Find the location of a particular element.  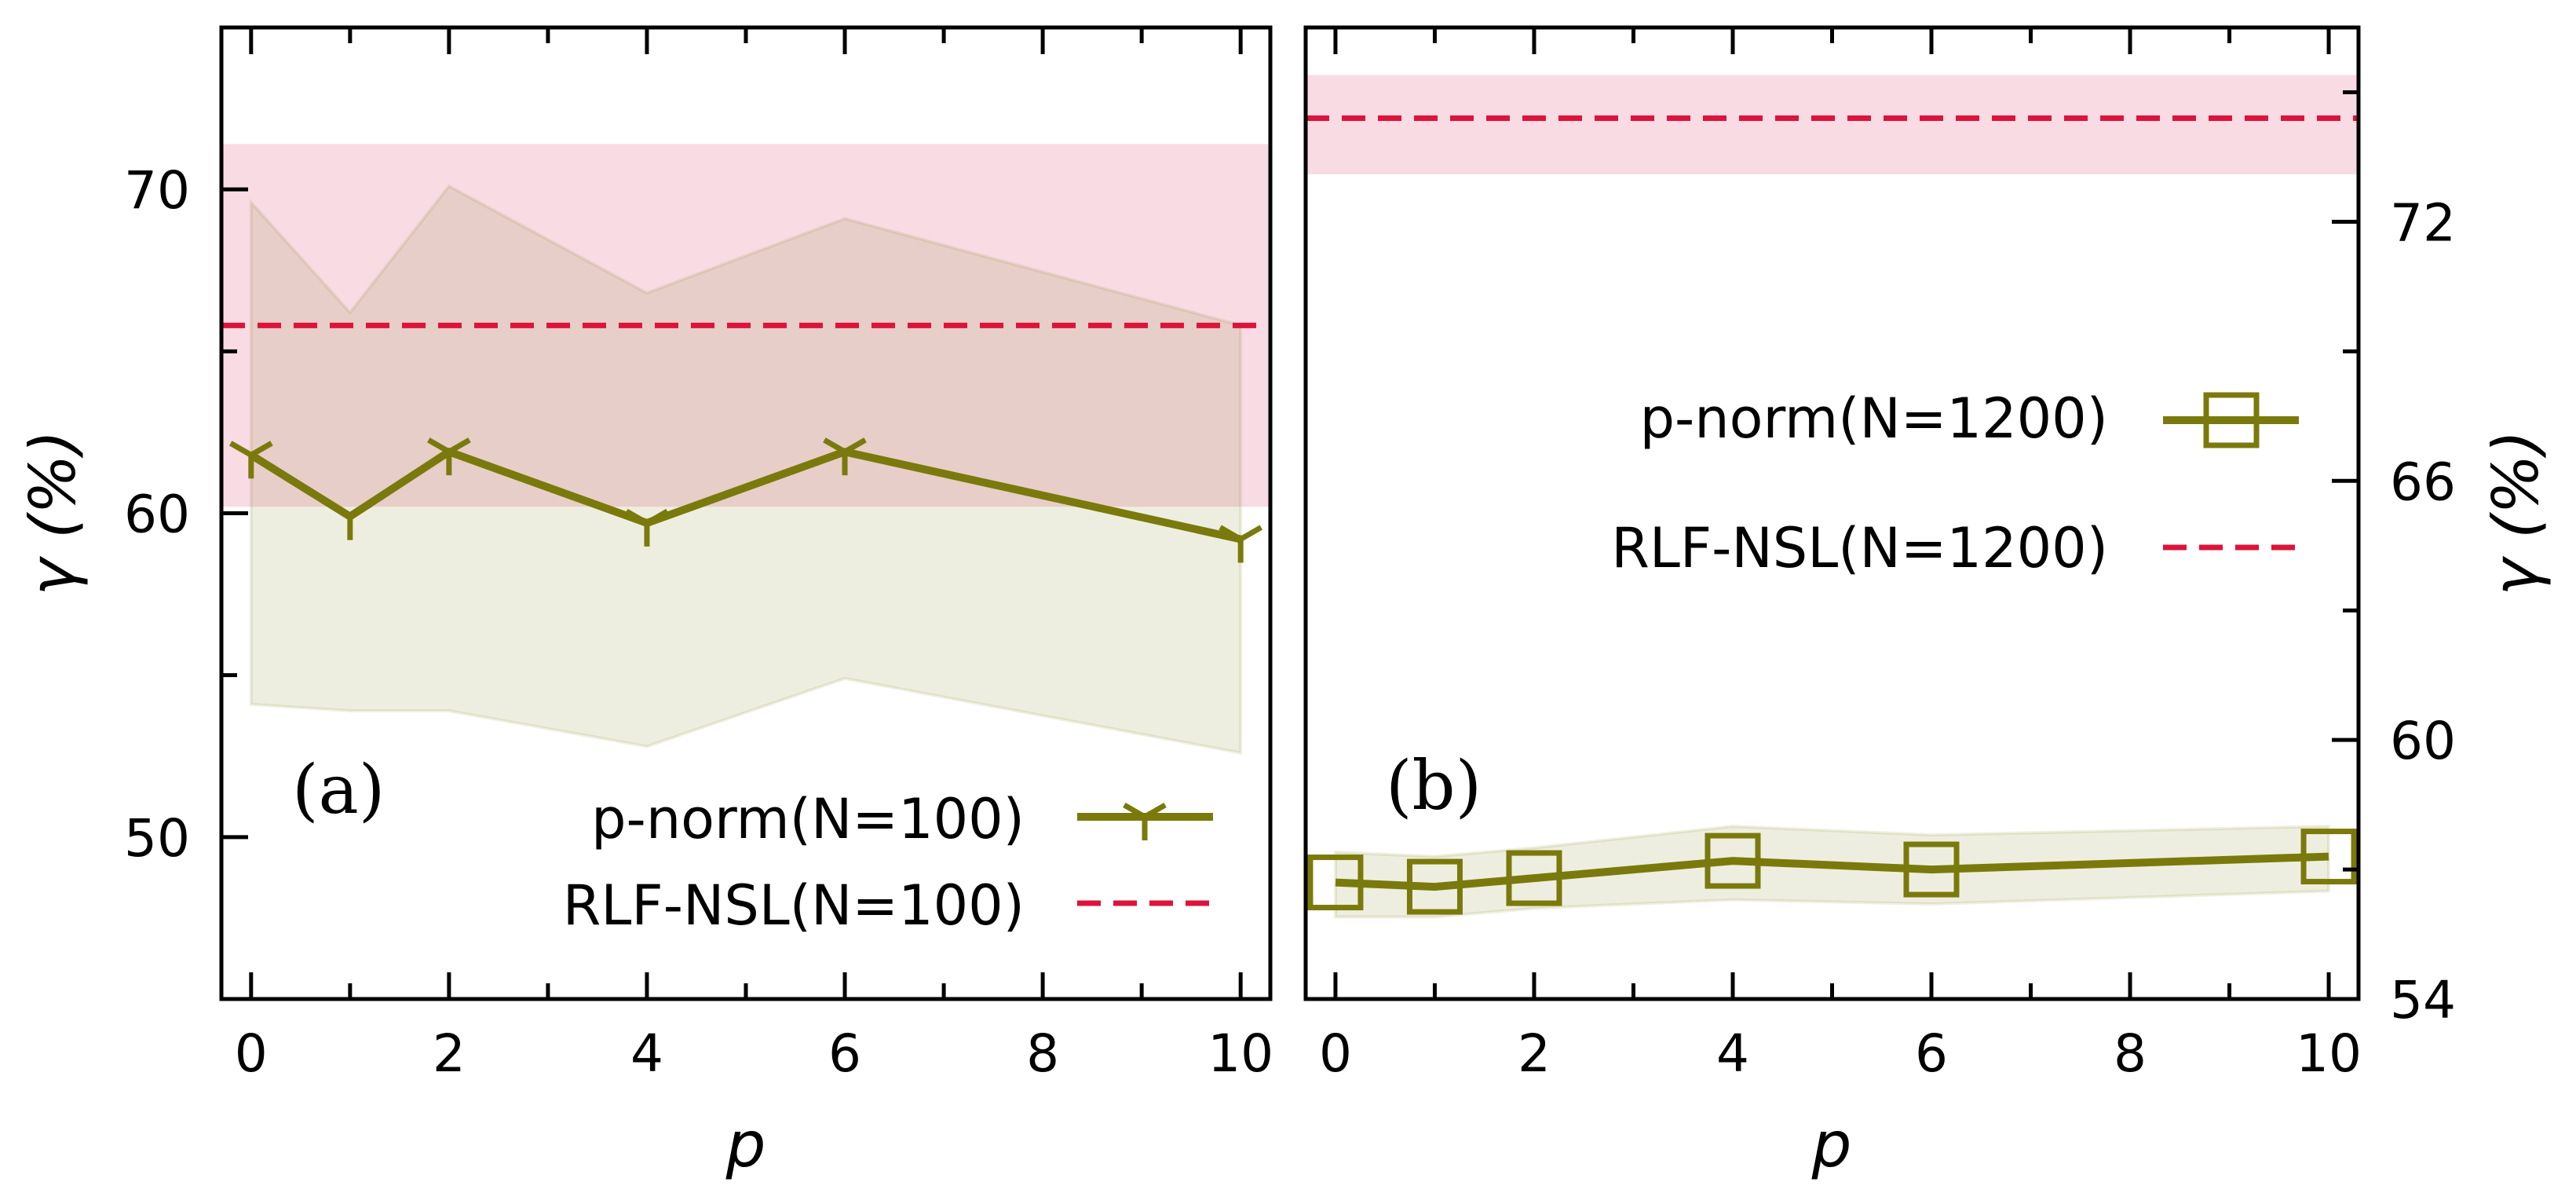

x-axis-label-b: p is located at coordinates (1832, 1144).